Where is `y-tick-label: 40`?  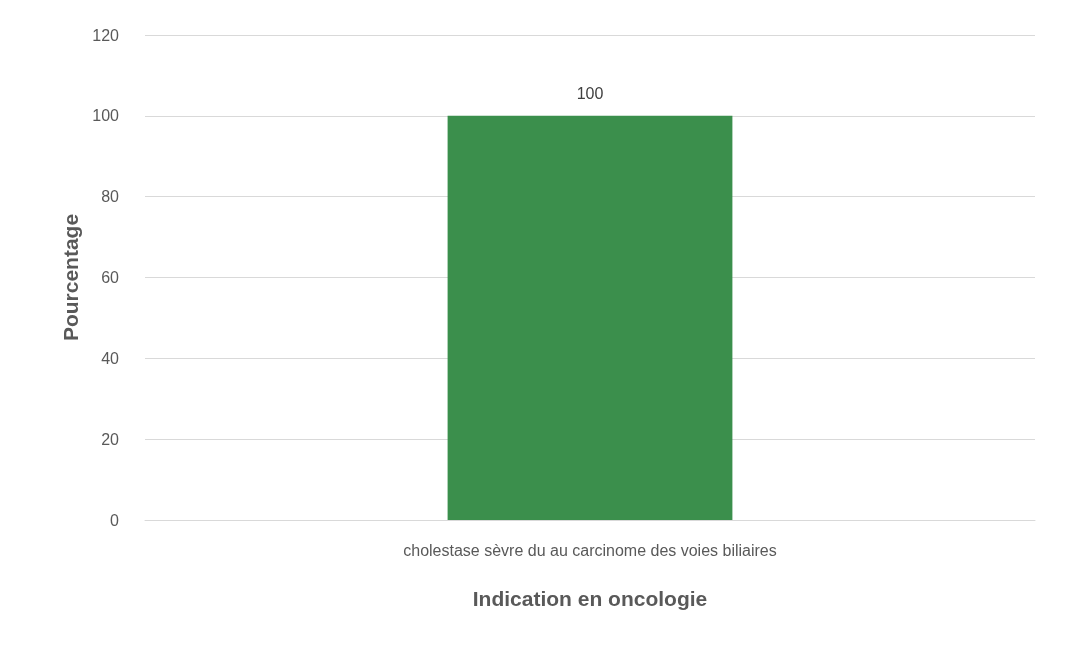 y-tick-label: 40 is located at coordinates (110, 358).